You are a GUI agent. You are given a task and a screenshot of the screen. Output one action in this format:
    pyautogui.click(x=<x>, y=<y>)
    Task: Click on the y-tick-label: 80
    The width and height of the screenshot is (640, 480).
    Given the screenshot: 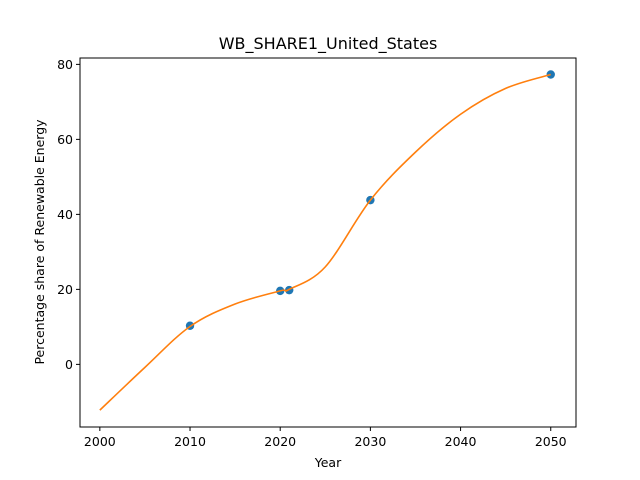 What is the action you would take?
    pyautogui.click(x=65, y=64)
    